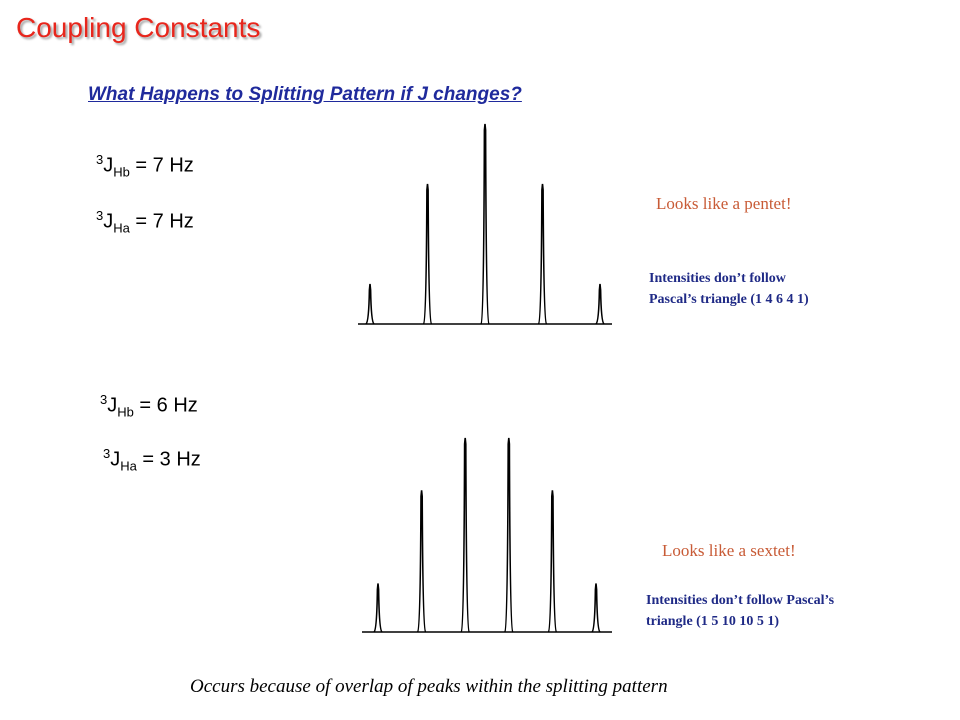  What do you see at coordinates (138, 27) in the screenshot?
I see `slide-title: Coupling Constants` at bounding box center [138, 27].